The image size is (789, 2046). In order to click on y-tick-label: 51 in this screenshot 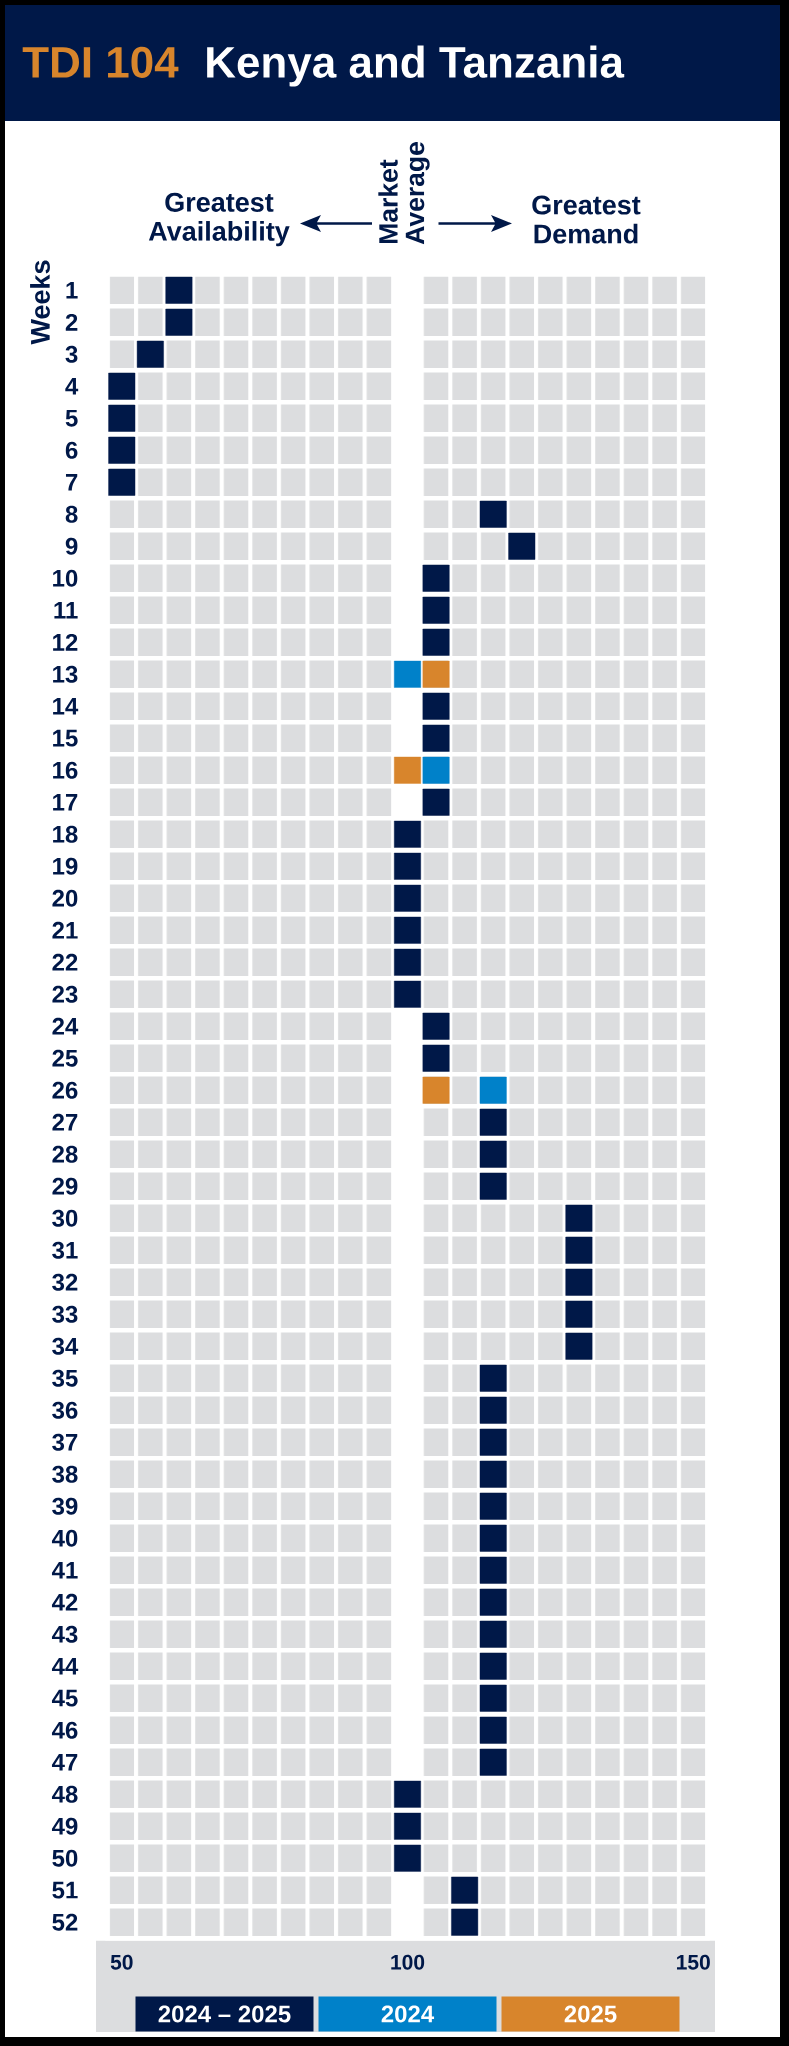, I will do `click(65, 1890)`.